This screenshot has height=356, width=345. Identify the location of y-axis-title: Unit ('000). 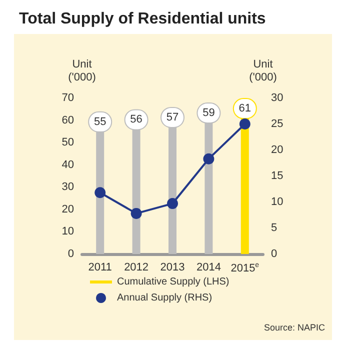
(82, 71).